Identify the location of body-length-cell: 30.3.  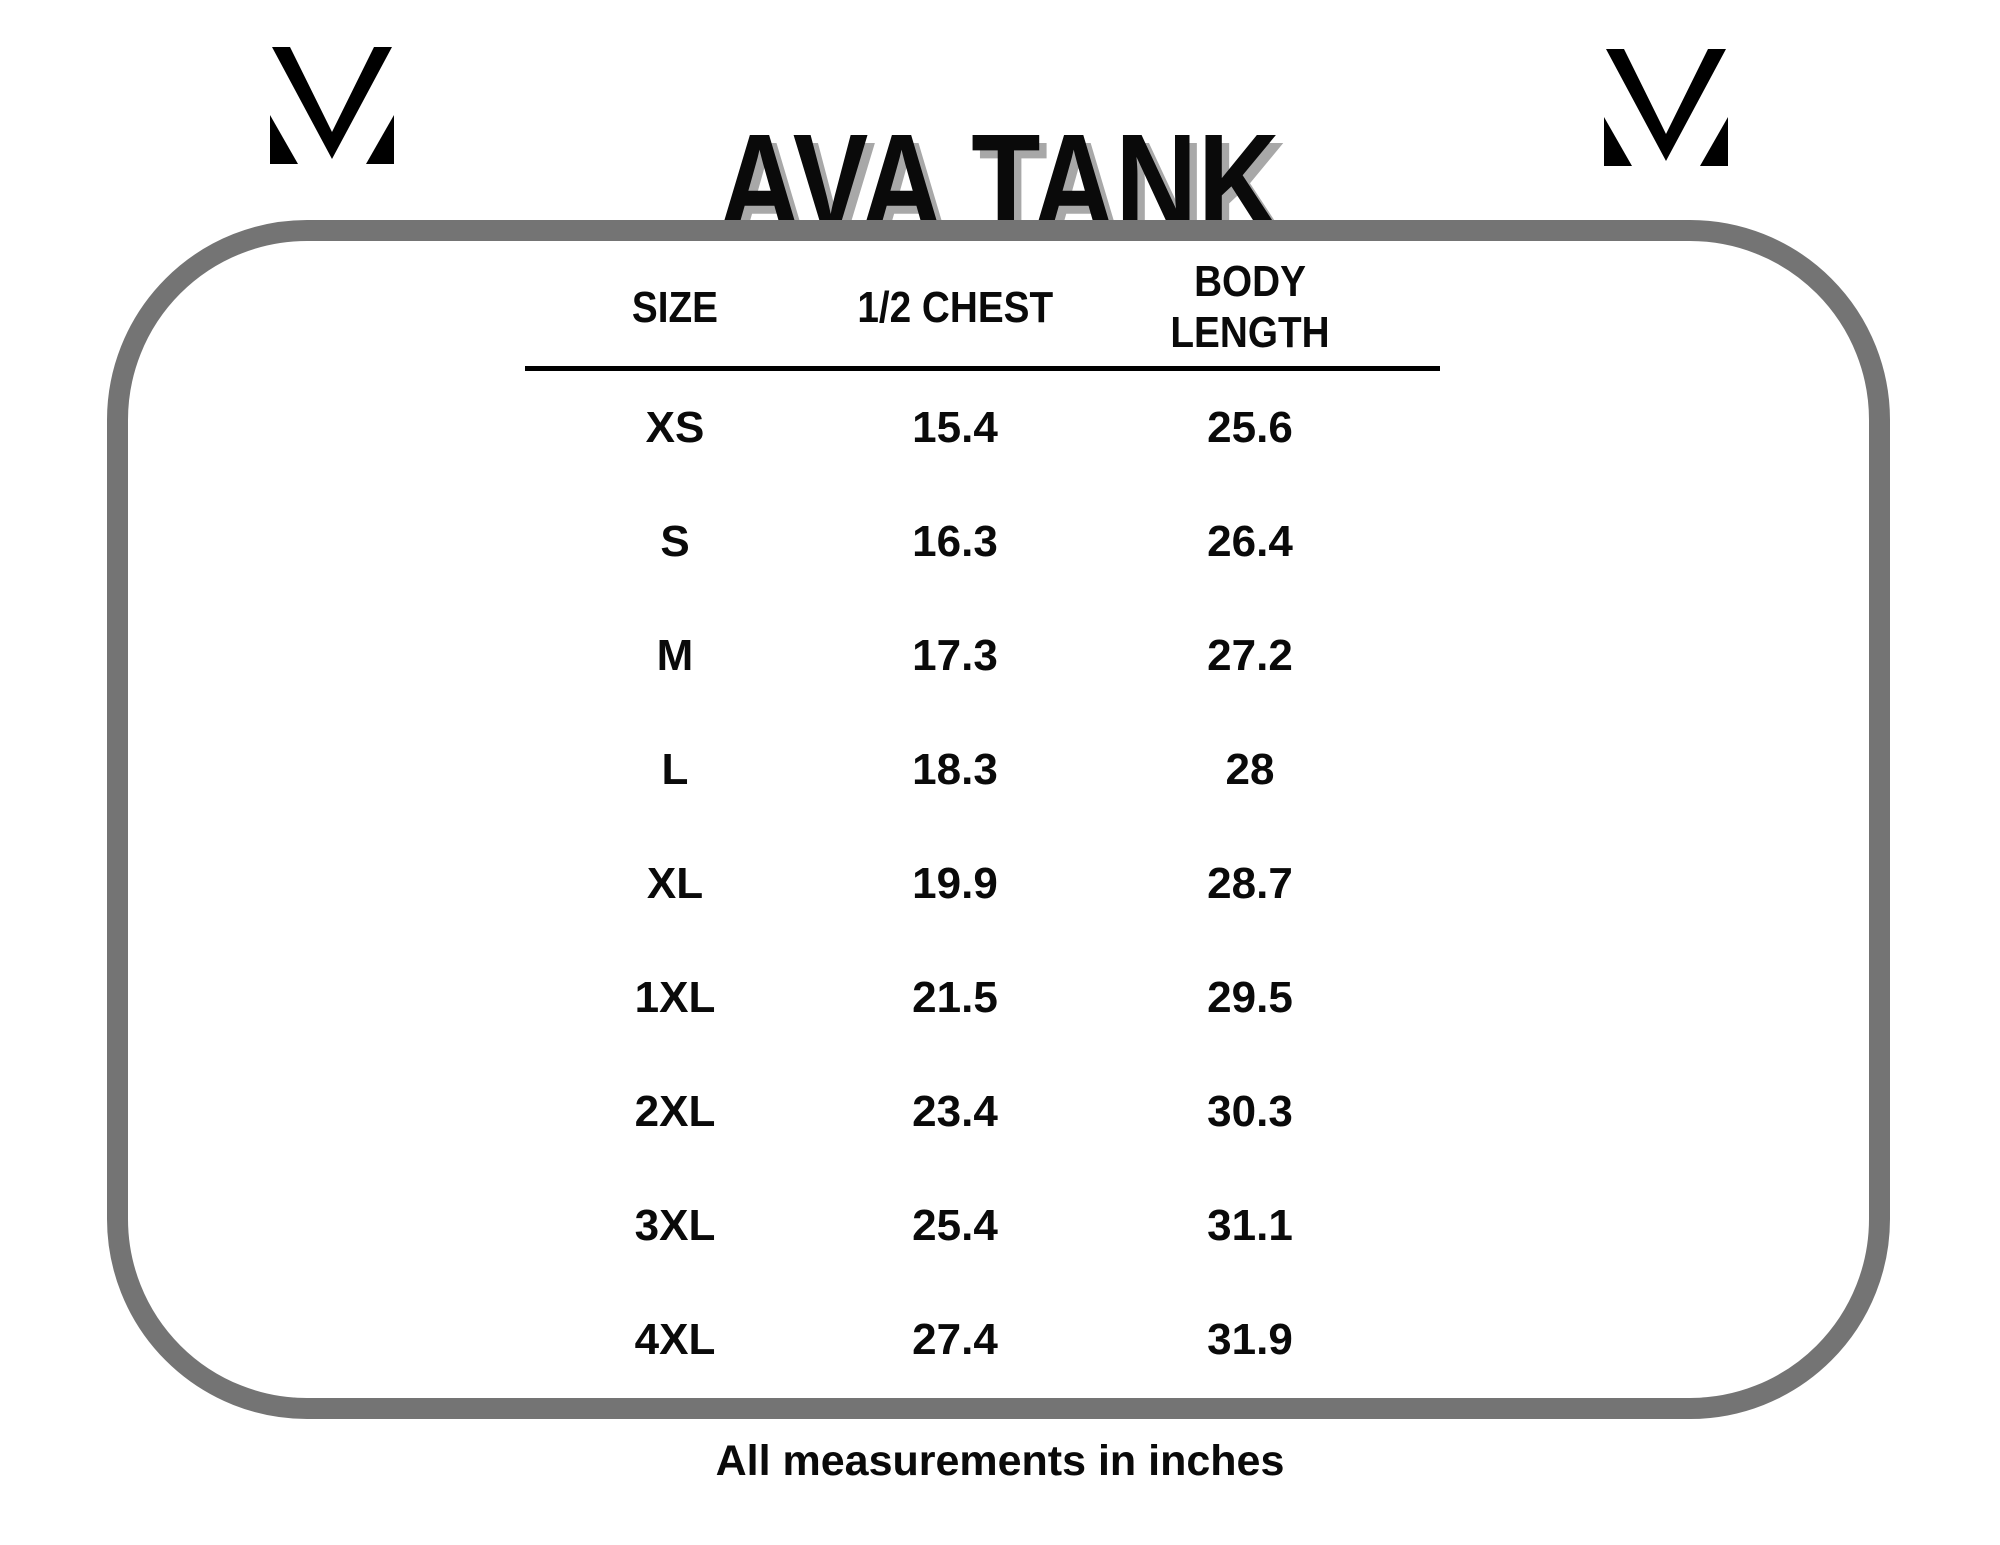
(1250, 1111).